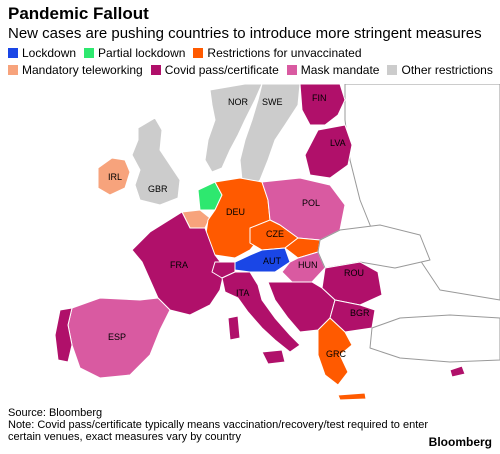 The width and height of the screenshot is (500, 454). I want to click on lockdown-swatch, so click(13, 53).